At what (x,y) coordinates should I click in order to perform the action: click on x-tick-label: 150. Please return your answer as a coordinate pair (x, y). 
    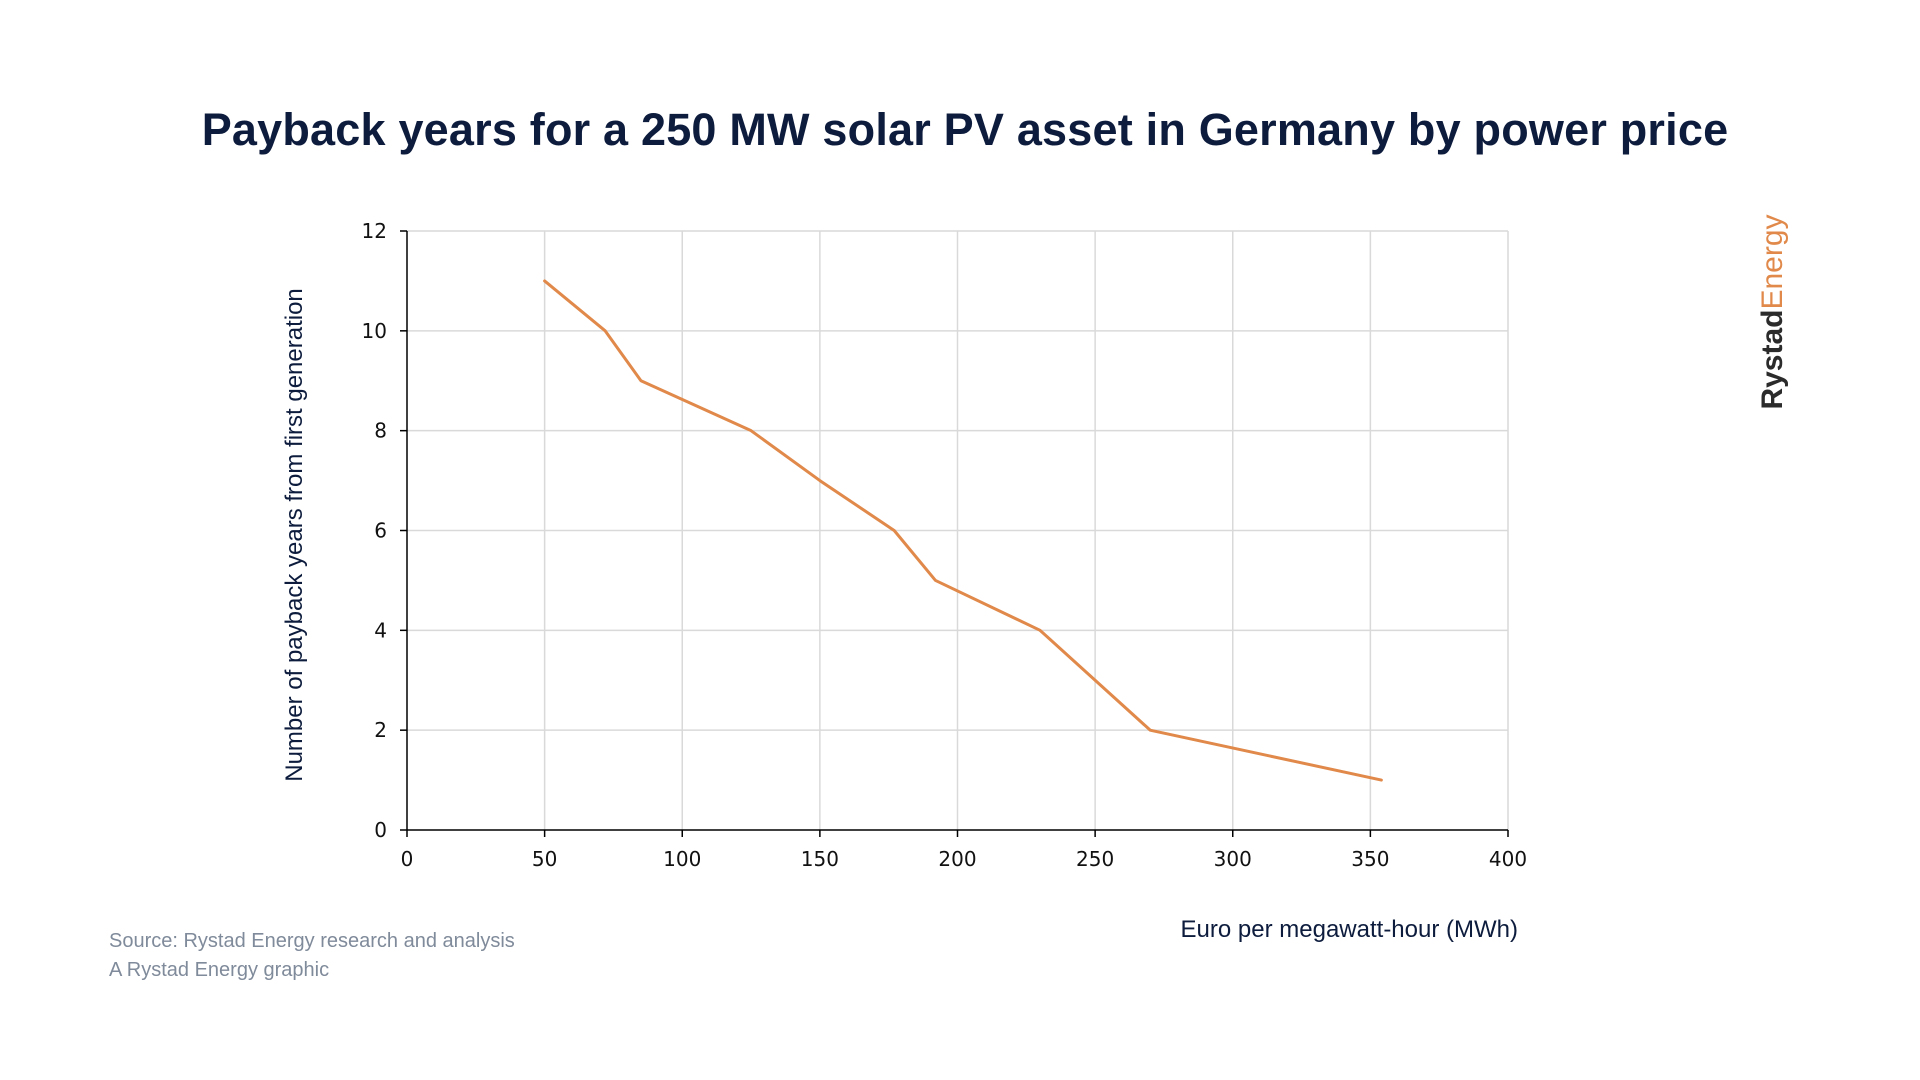
    Looking at the image, I should click on (820, 859).